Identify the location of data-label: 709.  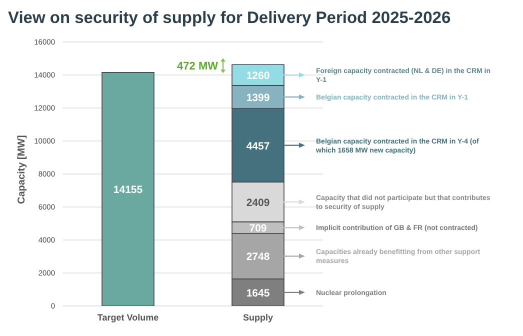
(258, 228).